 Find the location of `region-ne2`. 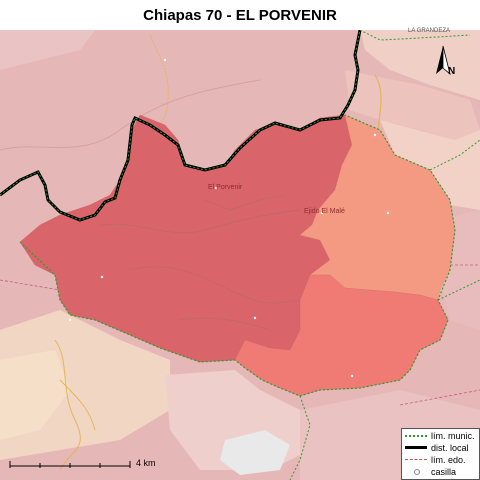

region-ne2 is located at coordinates (412, 105).